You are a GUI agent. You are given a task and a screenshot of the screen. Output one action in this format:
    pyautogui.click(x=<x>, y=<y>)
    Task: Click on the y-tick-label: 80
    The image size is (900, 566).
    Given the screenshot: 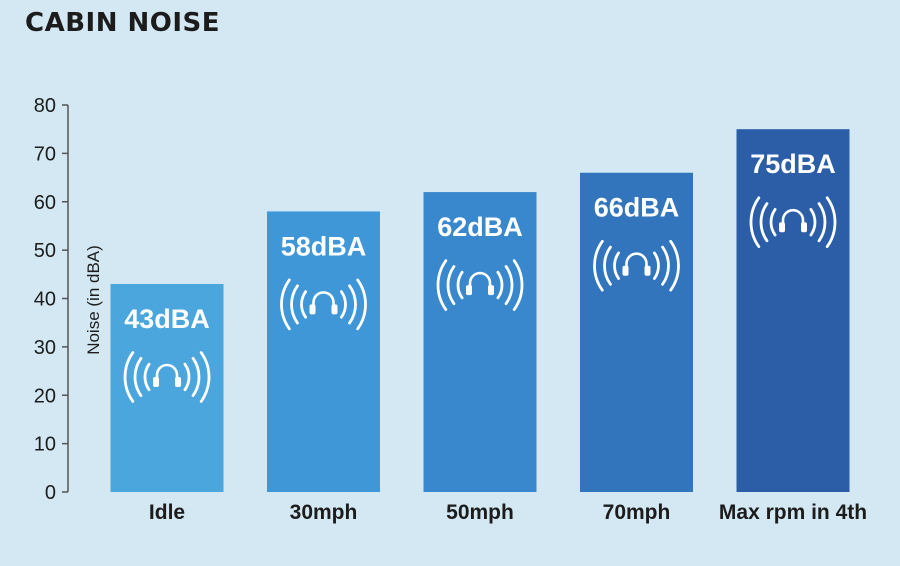 What is the action you would take?
    pyautogui.click(x=45, y=106)
    